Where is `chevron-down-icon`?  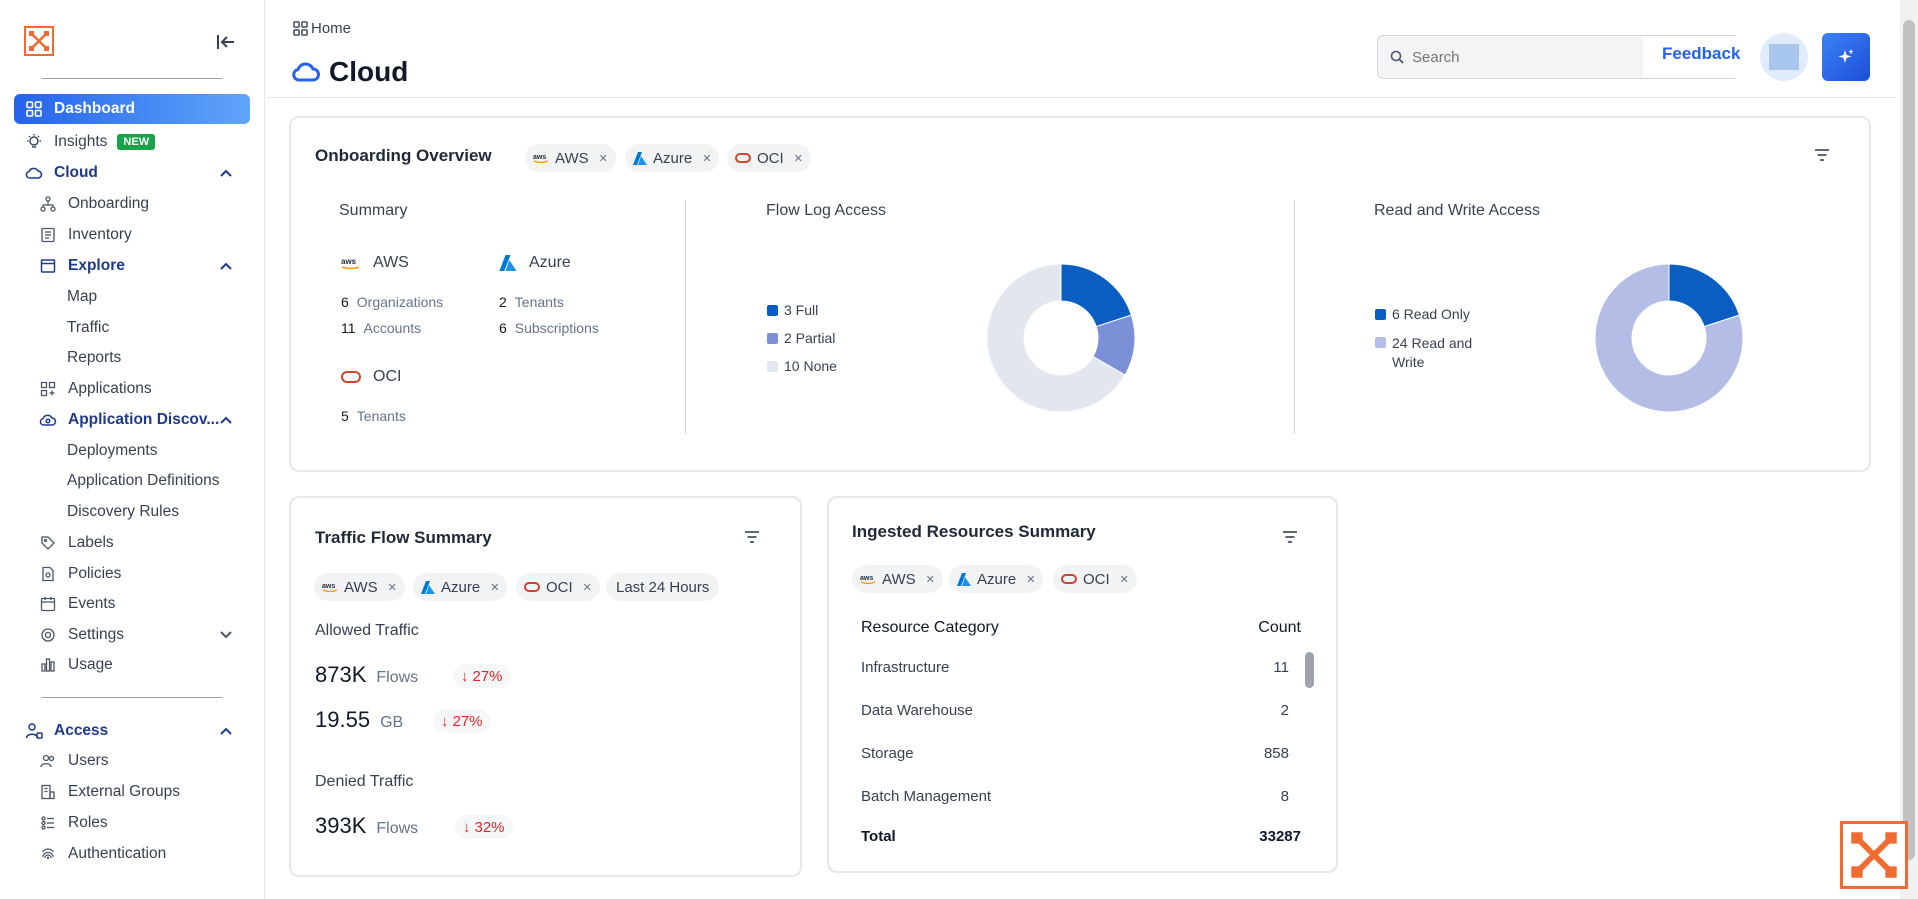 chevron-down-icon is located at coordinates (226, 635).